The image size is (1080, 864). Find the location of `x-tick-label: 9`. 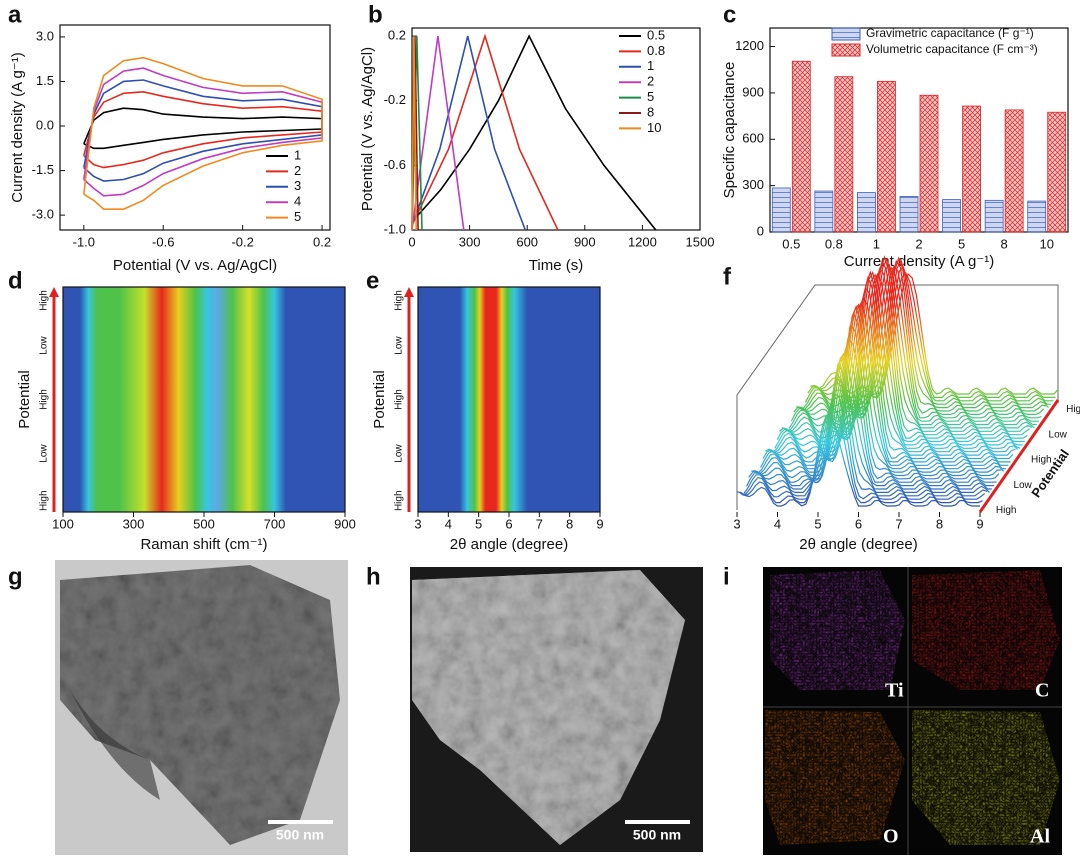

x-tick-label: 9 is located at coordinates (599, 523).